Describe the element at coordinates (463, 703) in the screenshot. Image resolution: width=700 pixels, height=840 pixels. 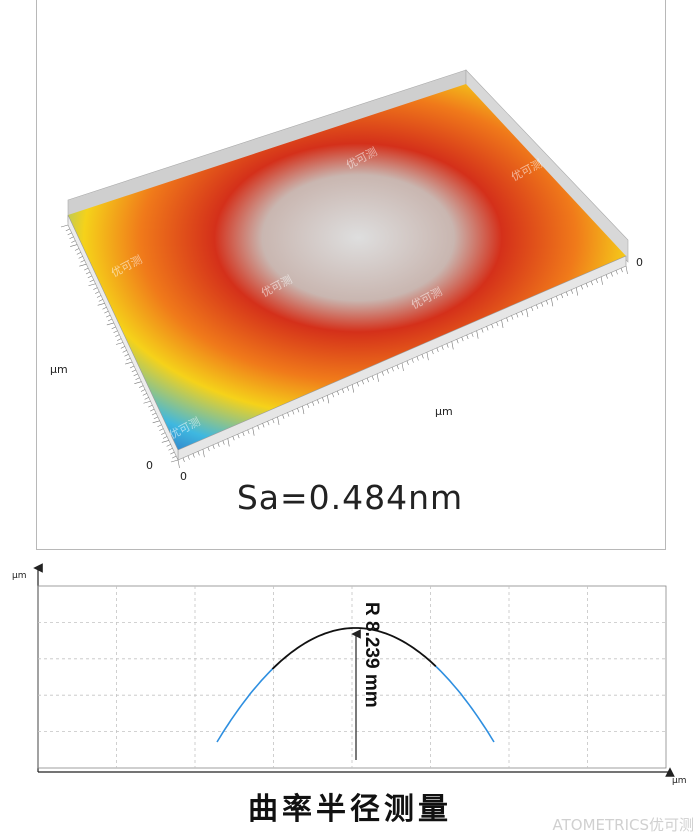
I see `profile-data-curve-right` at that location.